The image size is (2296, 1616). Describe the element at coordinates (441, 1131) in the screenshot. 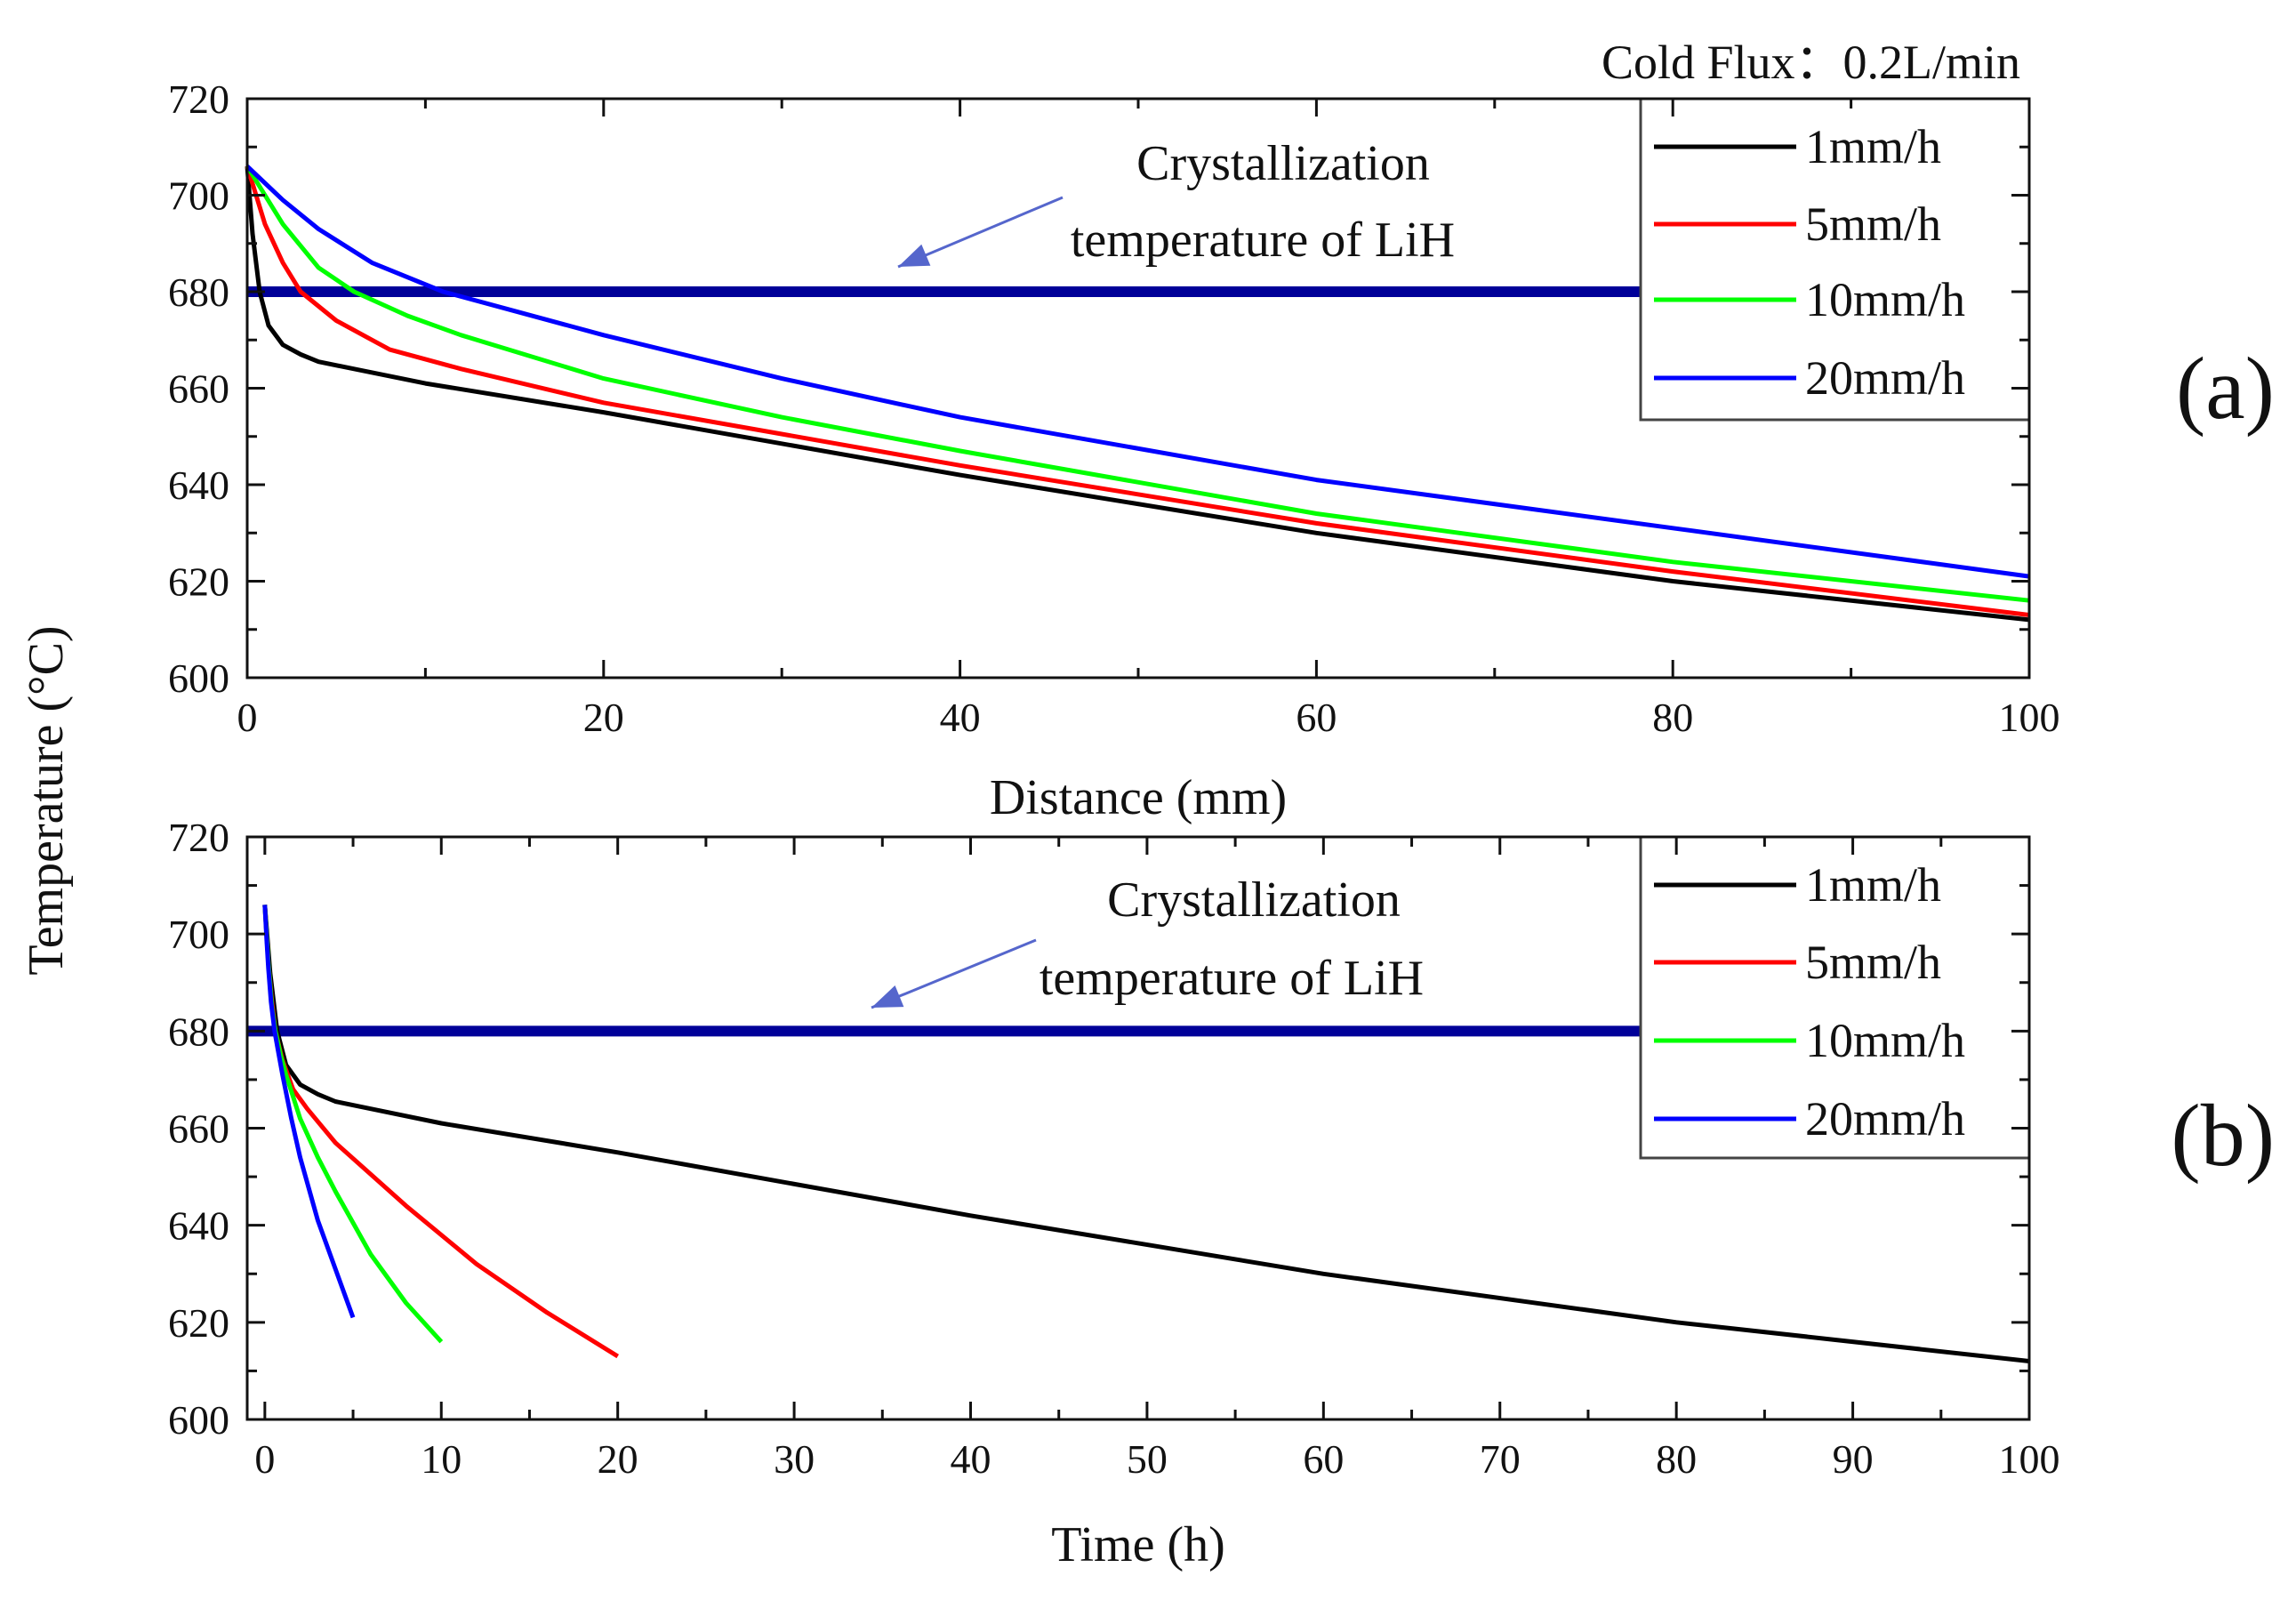

I see `series-line-5mm-per-h` at that location.